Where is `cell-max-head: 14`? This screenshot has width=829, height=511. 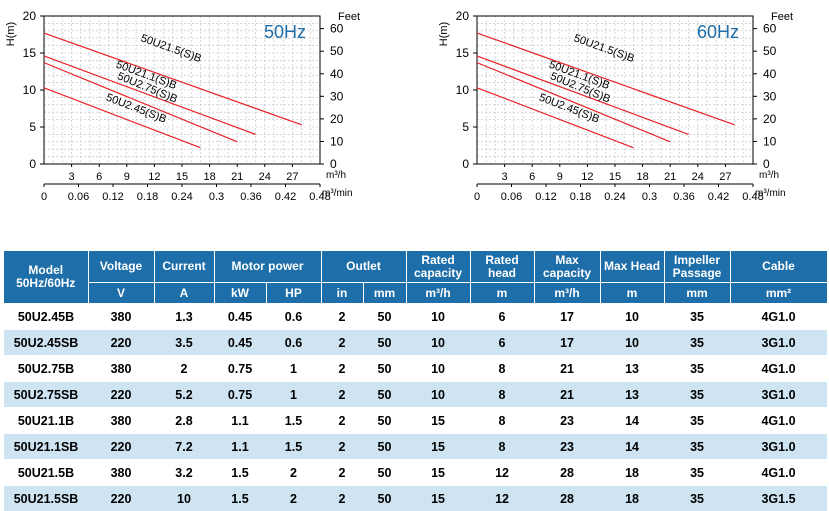
cell-max-head: 14 is located at coordinates (632, 421).